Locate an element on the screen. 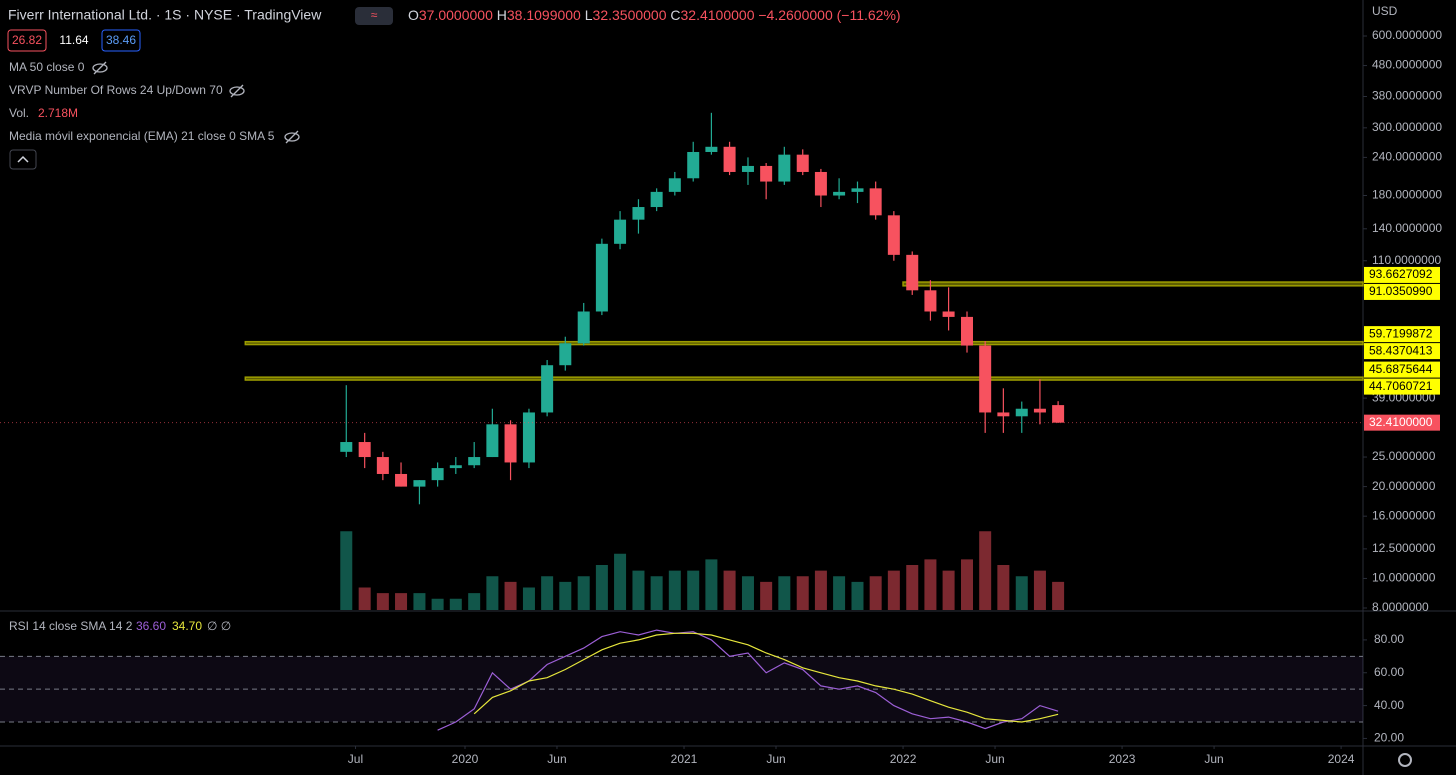 The height and width of the screenshot is (775, 1456). collapse-button is located at coordinates (23, 159).